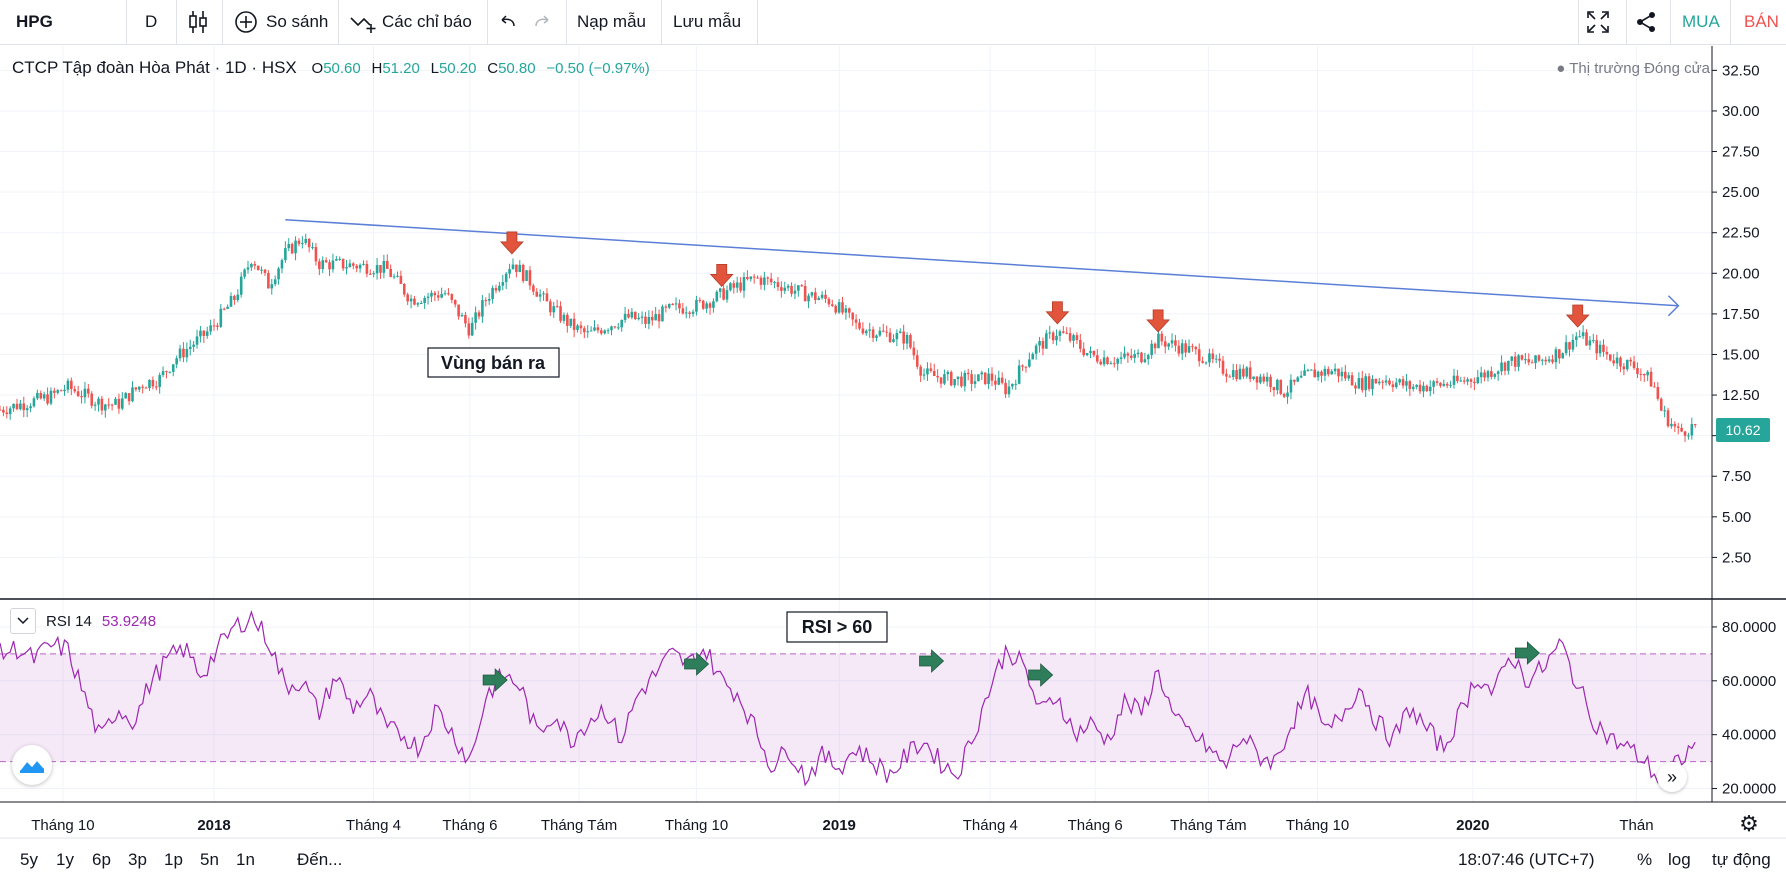 The height and width of the screenshot is (881, 1786). I want to click on rsi-band, so click(856, 707).